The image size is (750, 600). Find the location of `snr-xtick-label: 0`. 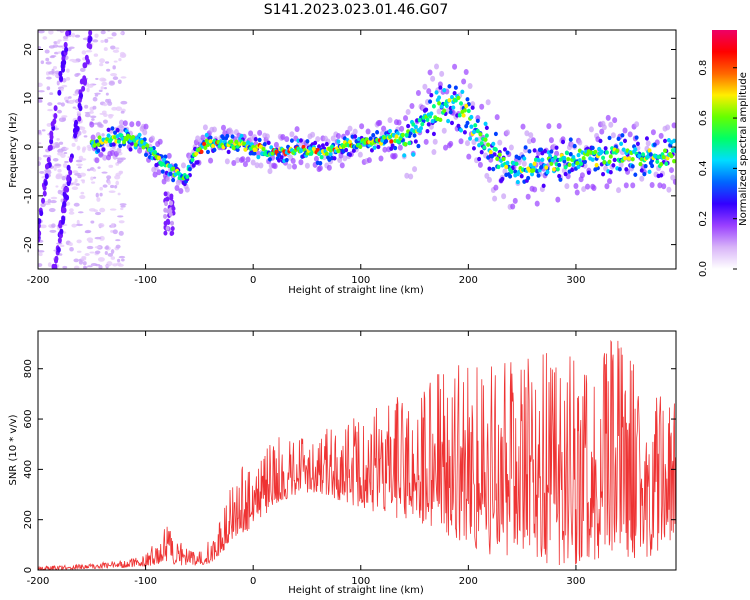

snr-xtick-label: 0 is located at coordinates (253, 581).